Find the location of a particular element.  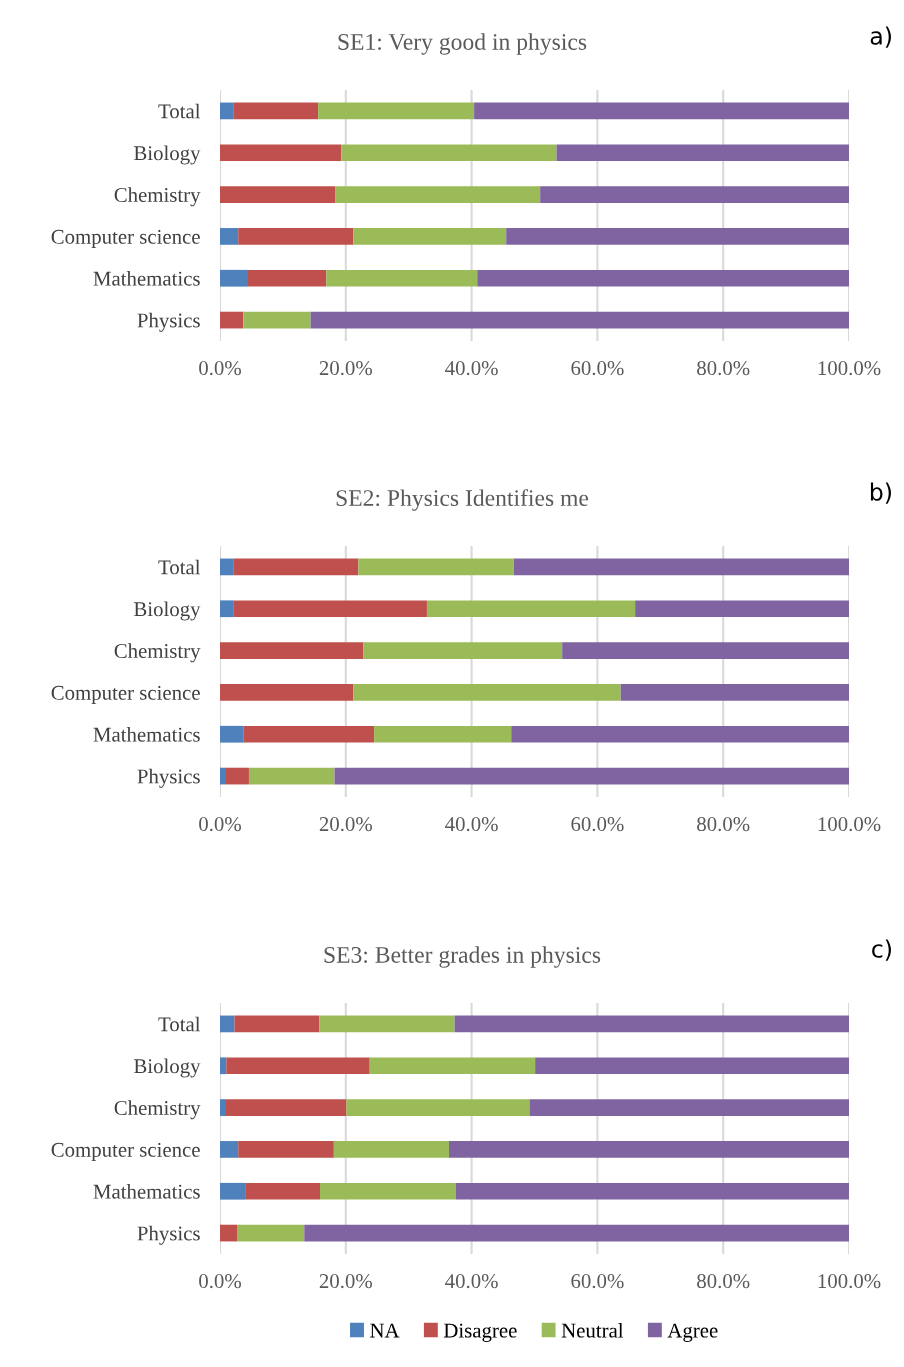

legend-label: NA is located at coordinates (385, 1330).